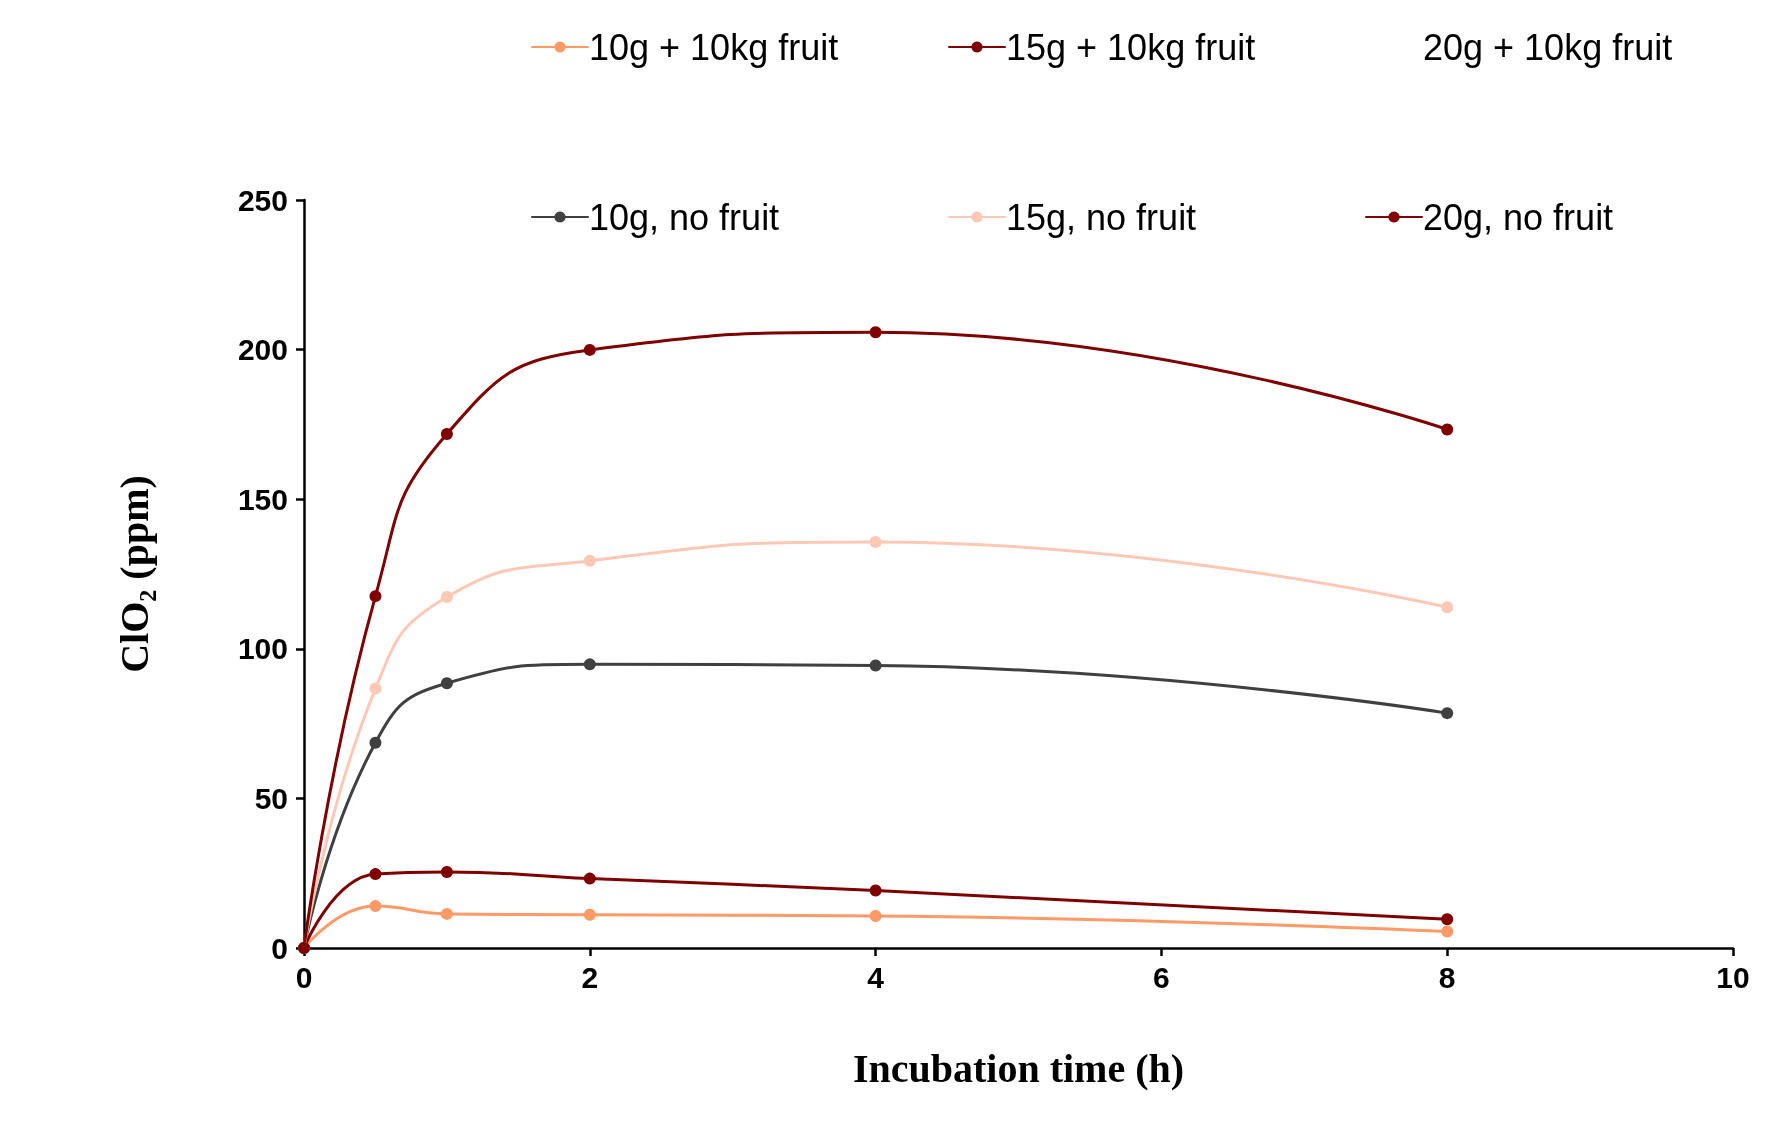 This screenshot has width=1767, height=1127. What do you see at coordinates (1161, 977) in the screenshot?
I see `x-tick-label: 6` at bounding box center [1161, 977].